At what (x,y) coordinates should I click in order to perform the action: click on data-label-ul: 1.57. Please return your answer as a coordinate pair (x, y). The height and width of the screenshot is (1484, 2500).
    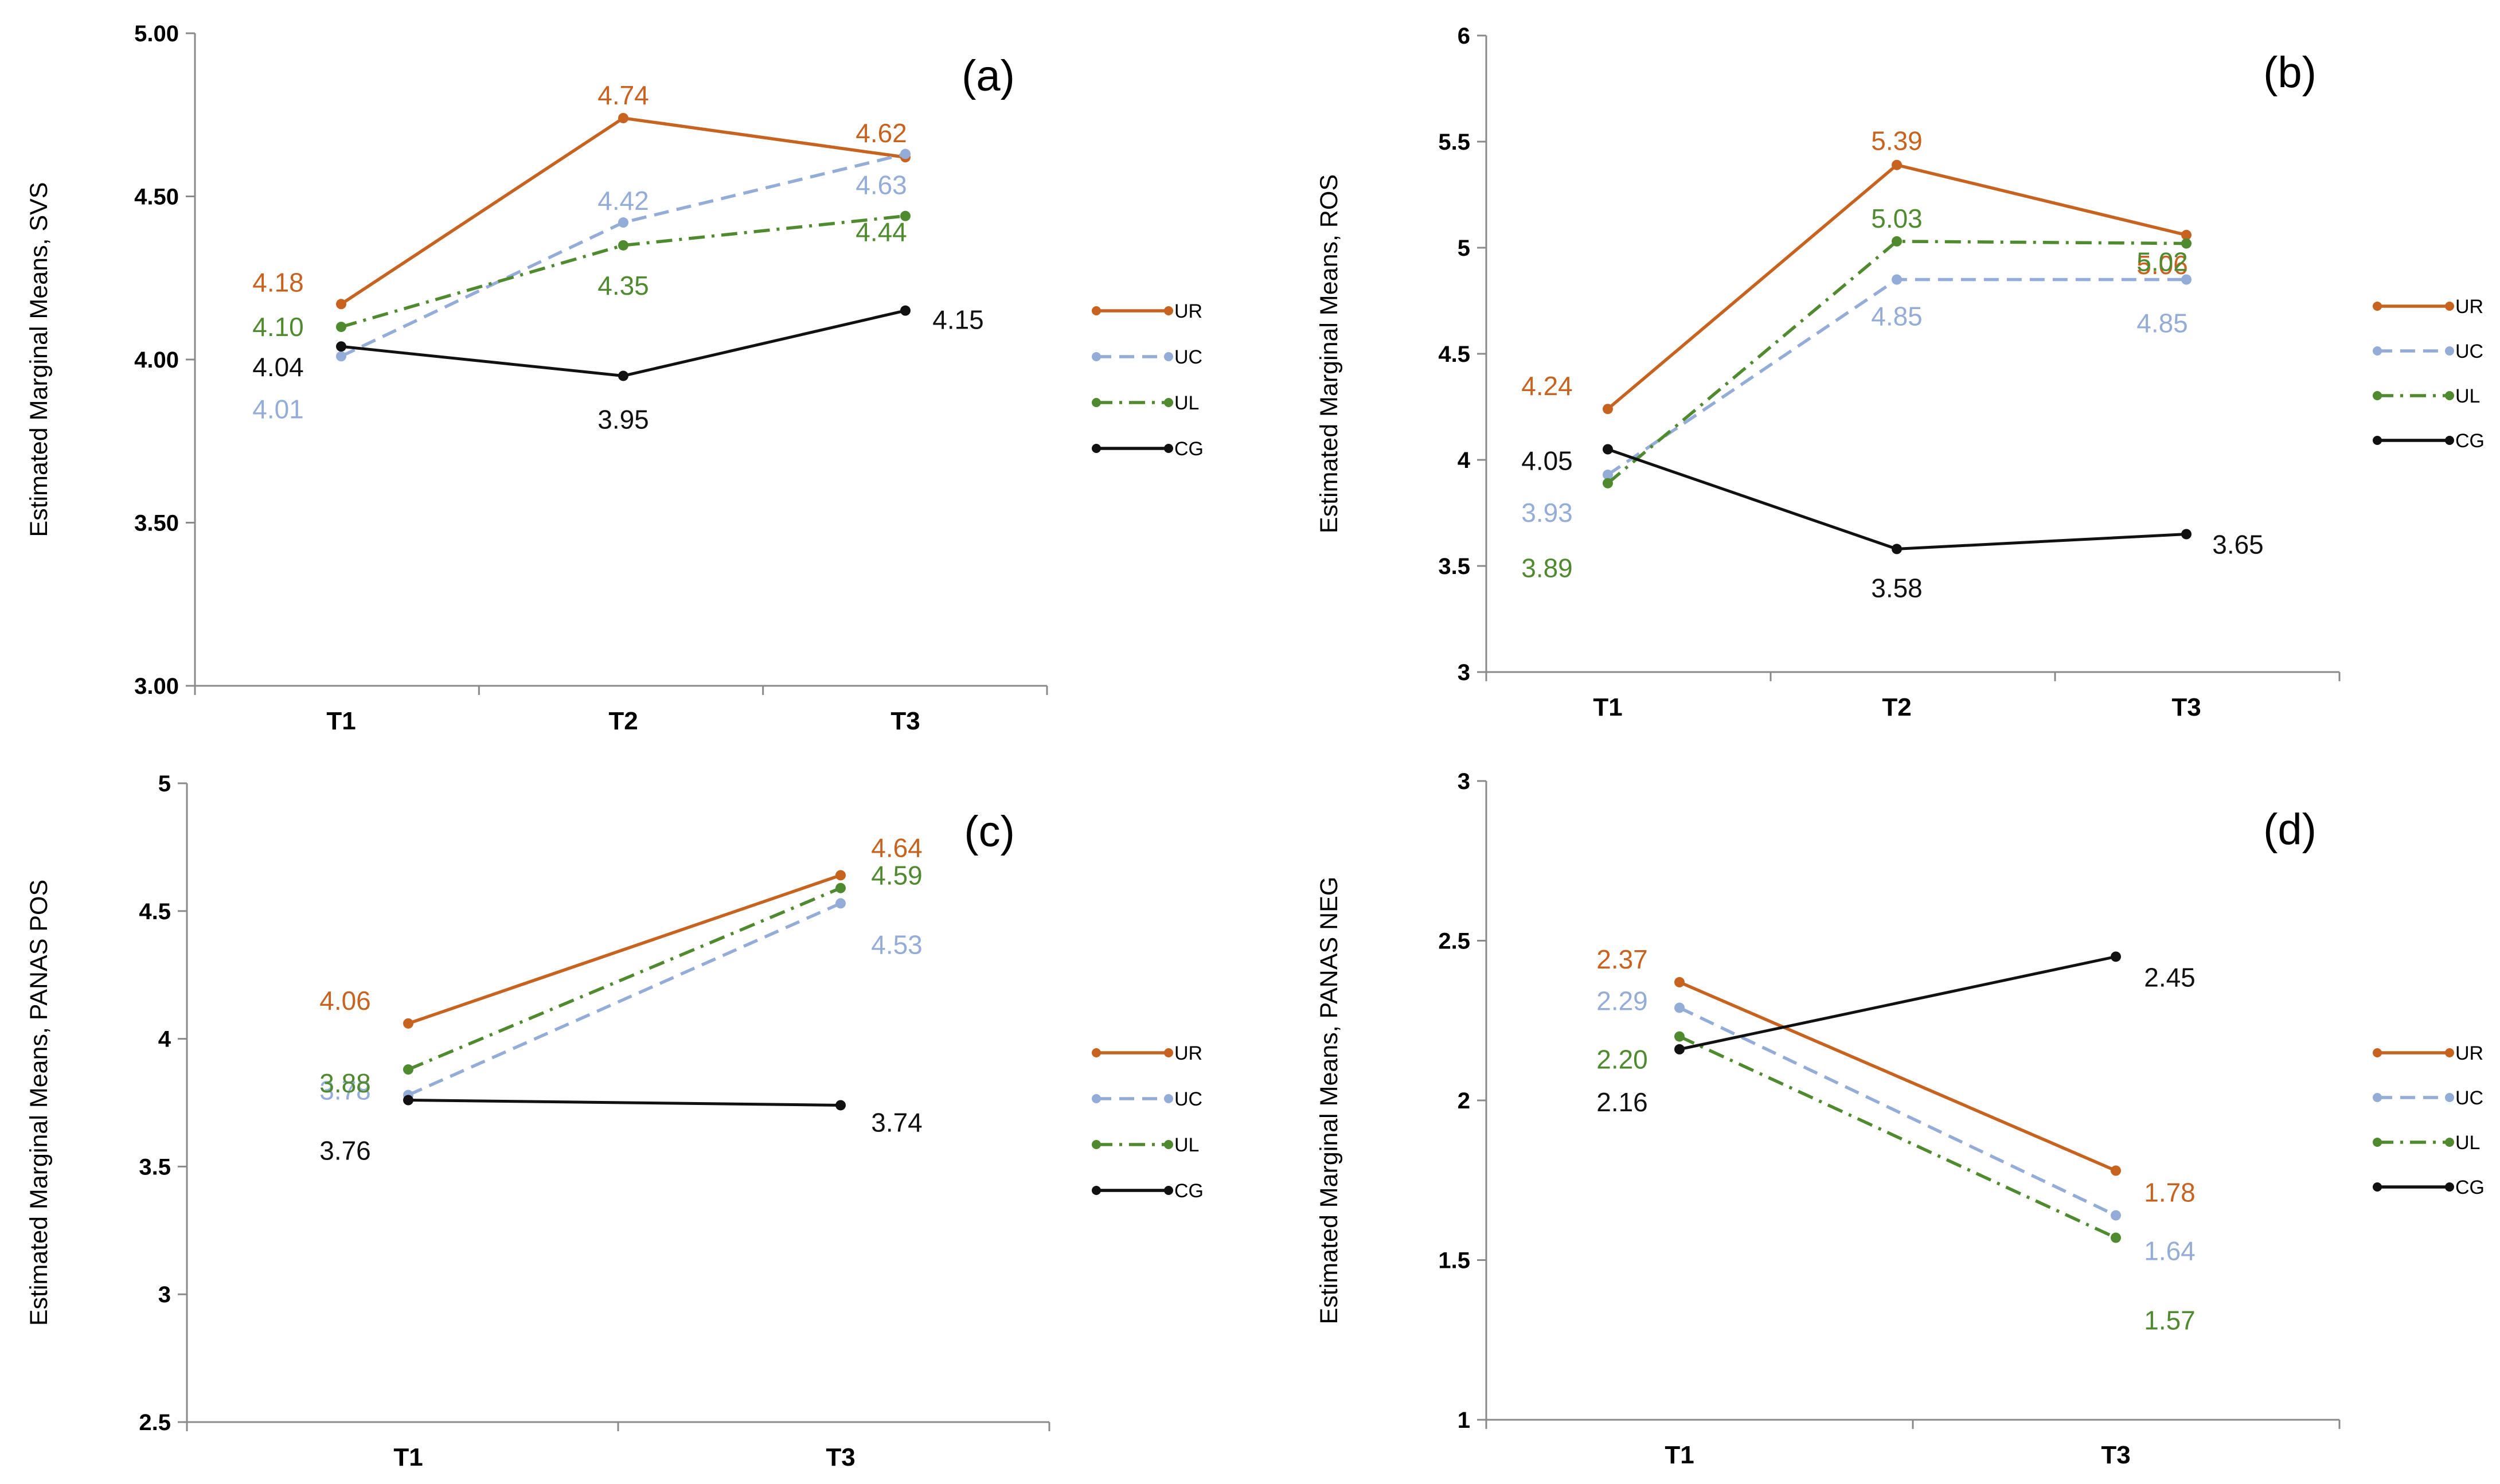
    Looking at the image, I should click on (2170, 1321).